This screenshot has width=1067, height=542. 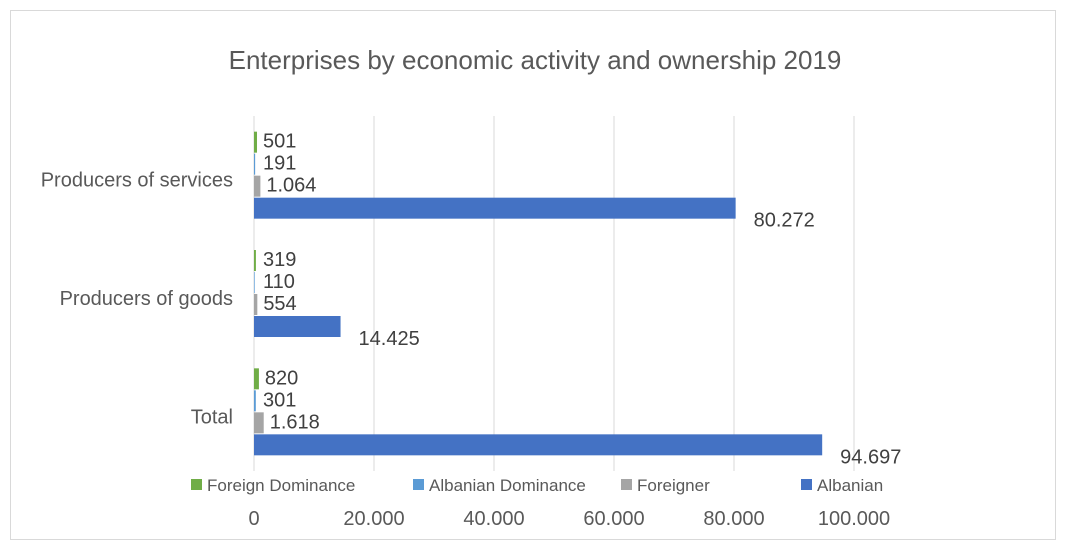 I want to click on legend-label: Albanian Dominance, so click(x=507, y=485).